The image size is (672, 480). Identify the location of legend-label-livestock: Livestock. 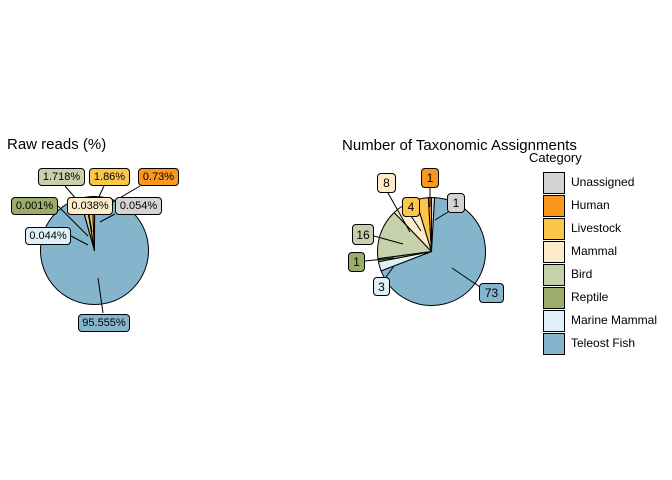
(596, 228).